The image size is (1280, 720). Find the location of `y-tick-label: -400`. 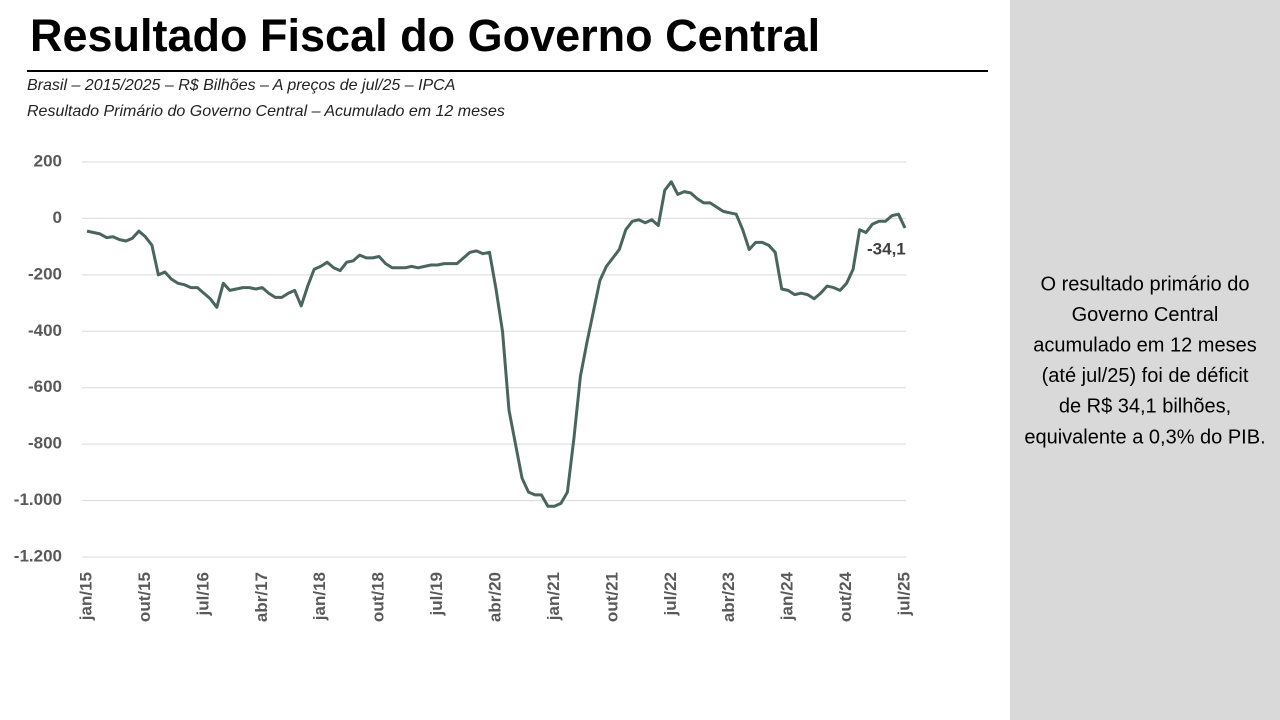

y-tick-label: -400 is located at coordinates (45, 330).